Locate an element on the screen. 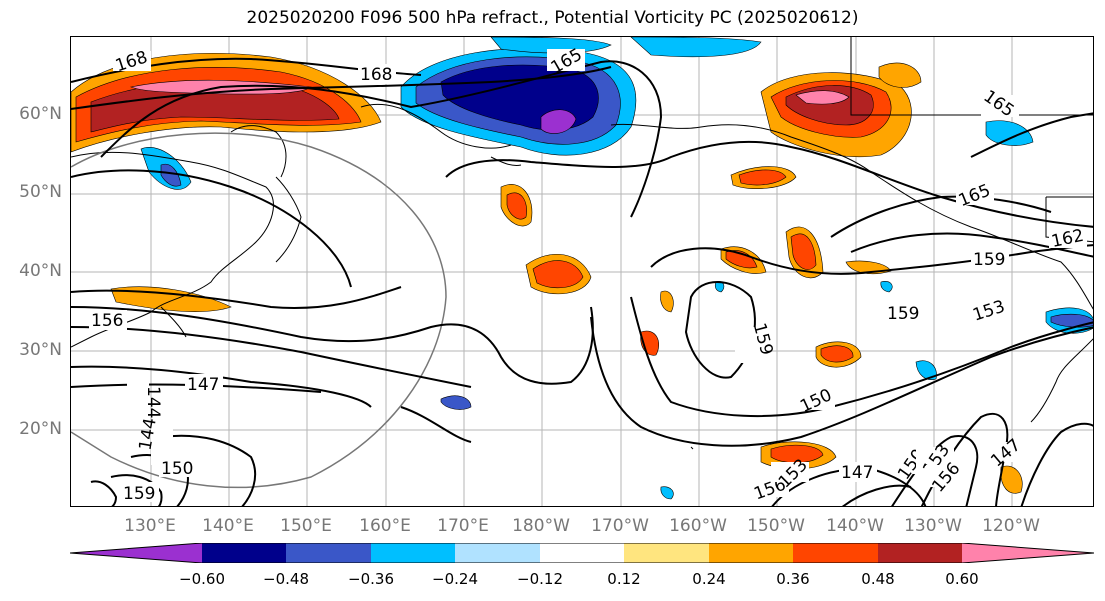 This screenshot has width=1105, height=601. colorbar-tick: 0.36 is located at coordinates (793, 579).